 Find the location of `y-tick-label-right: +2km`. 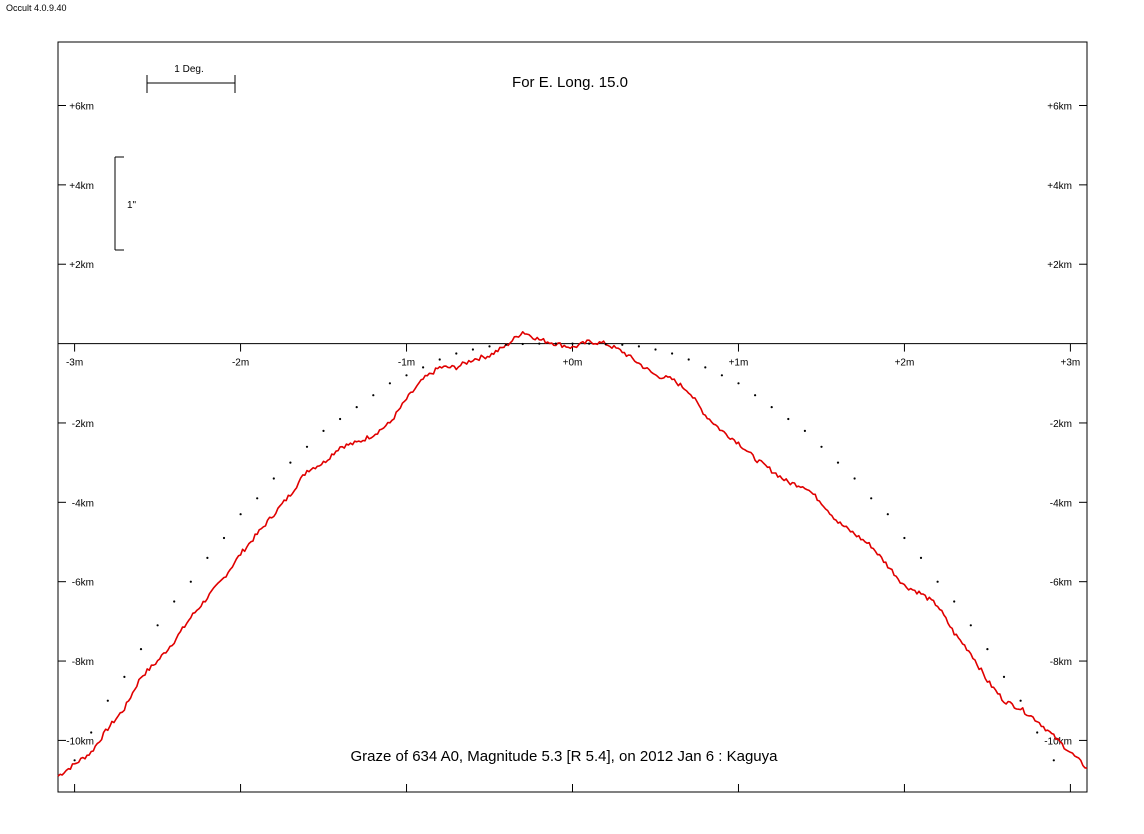

y-tick-label-right: +2km is located at coordinates (1059, 265).